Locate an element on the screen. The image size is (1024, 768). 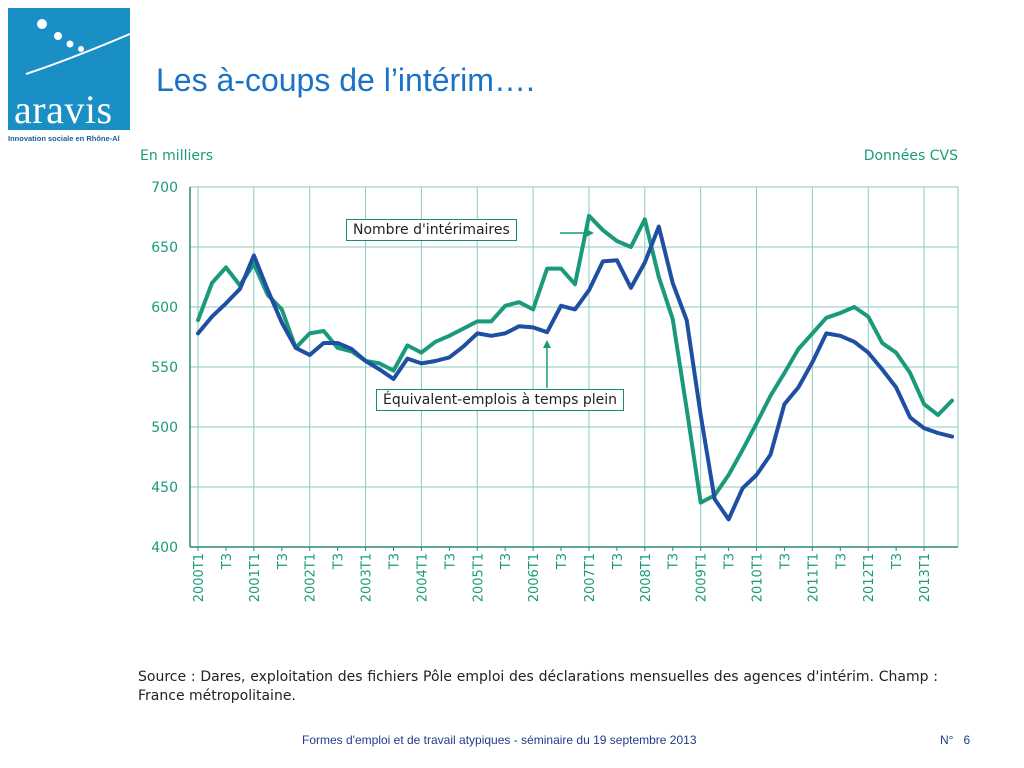
y-tick-label: 600 is located at coordinates (164, 308).